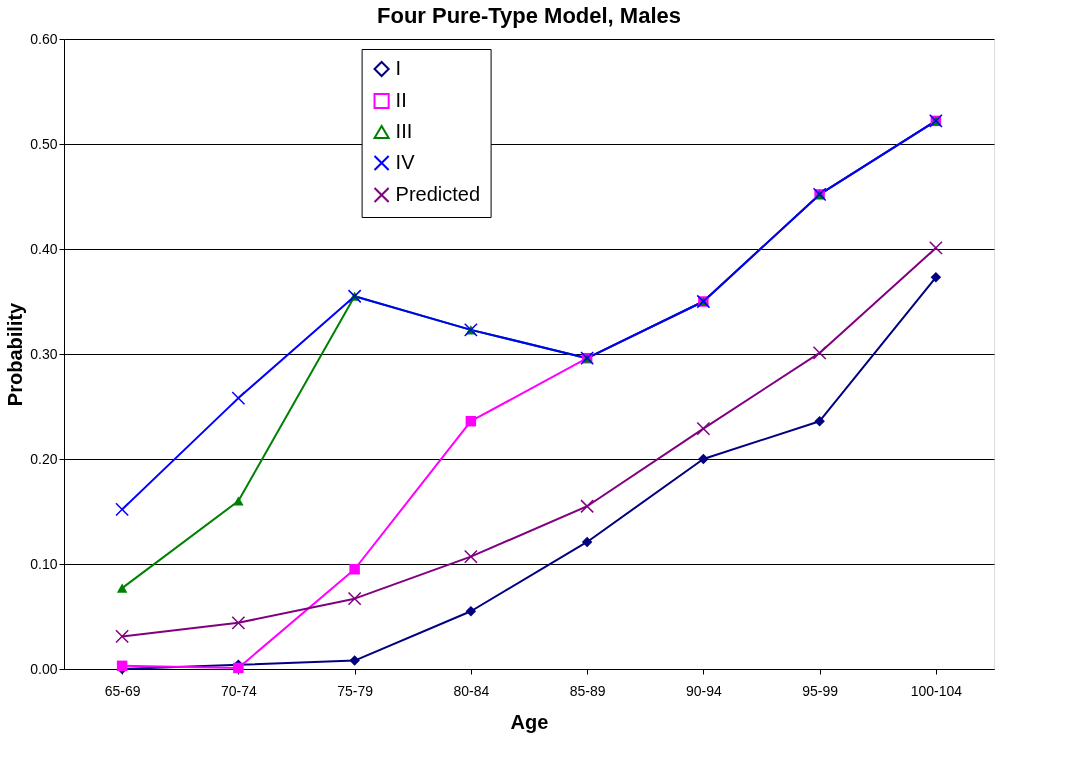 This screenshot has height=777, width=1070. What do you see at coordinates (820, 690) in the screenshot?
I see `x-tick-label: 95-99` at bounding box center [820, 690].